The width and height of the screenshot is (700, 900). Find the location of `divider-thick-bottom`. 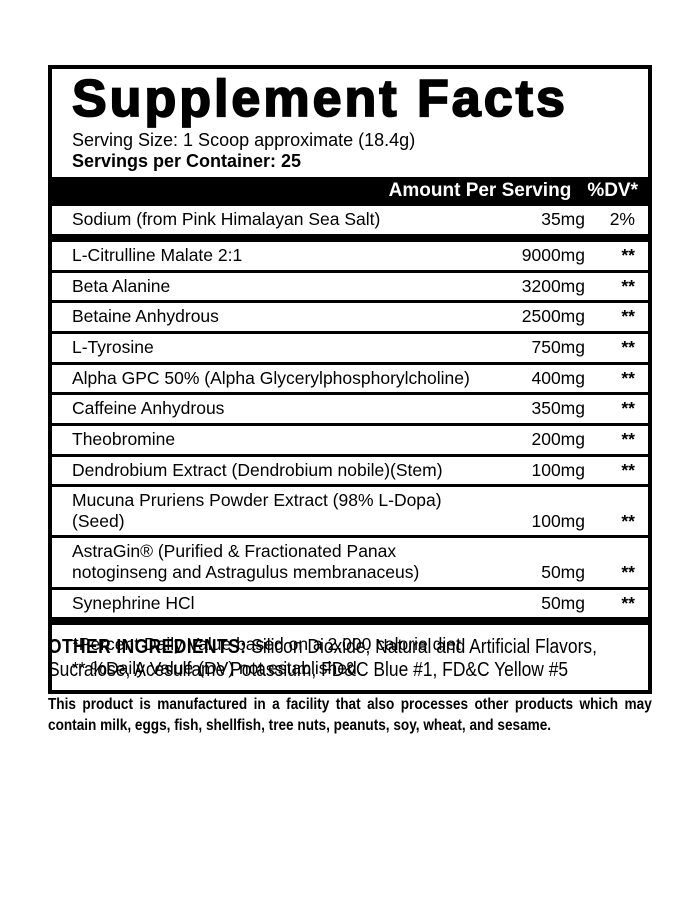

divider-thick-bottom is located at coordinates (350, 621).